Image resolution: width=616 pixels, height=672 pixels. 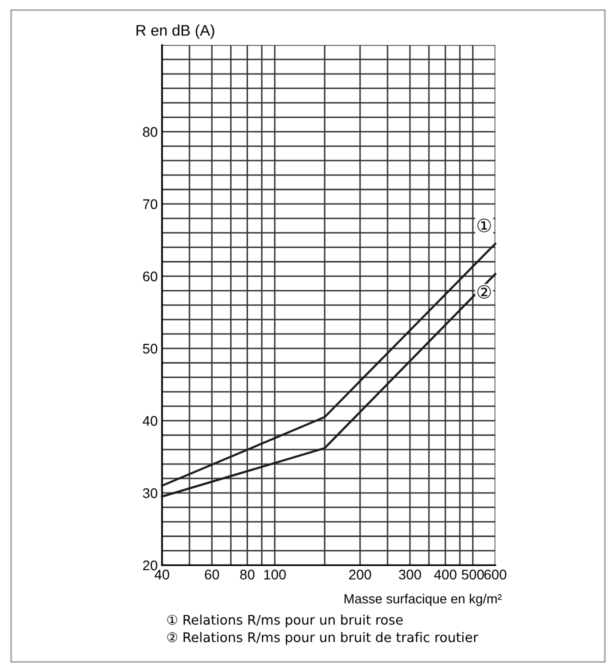 I want to click on y-tick-label: 60, so click(x=150, y=277).